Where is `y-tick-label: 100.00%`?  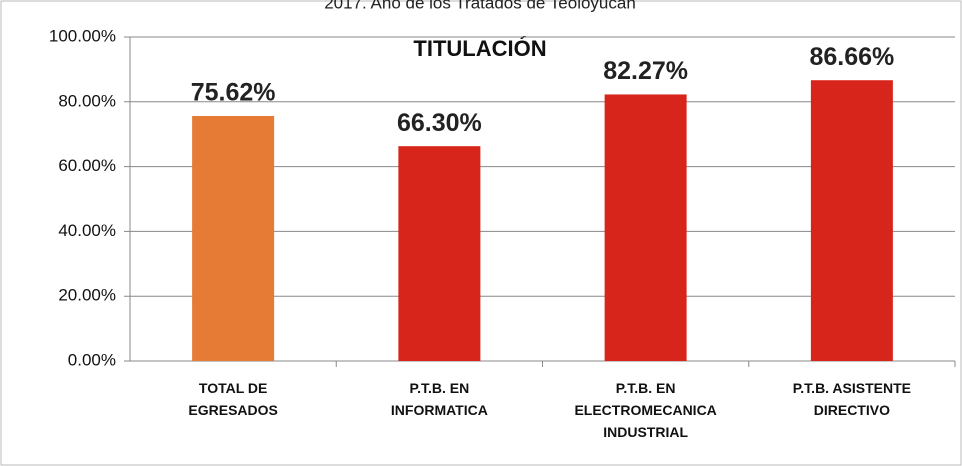
y-tick-label: 100.00% is located at coordinates (82, 35).